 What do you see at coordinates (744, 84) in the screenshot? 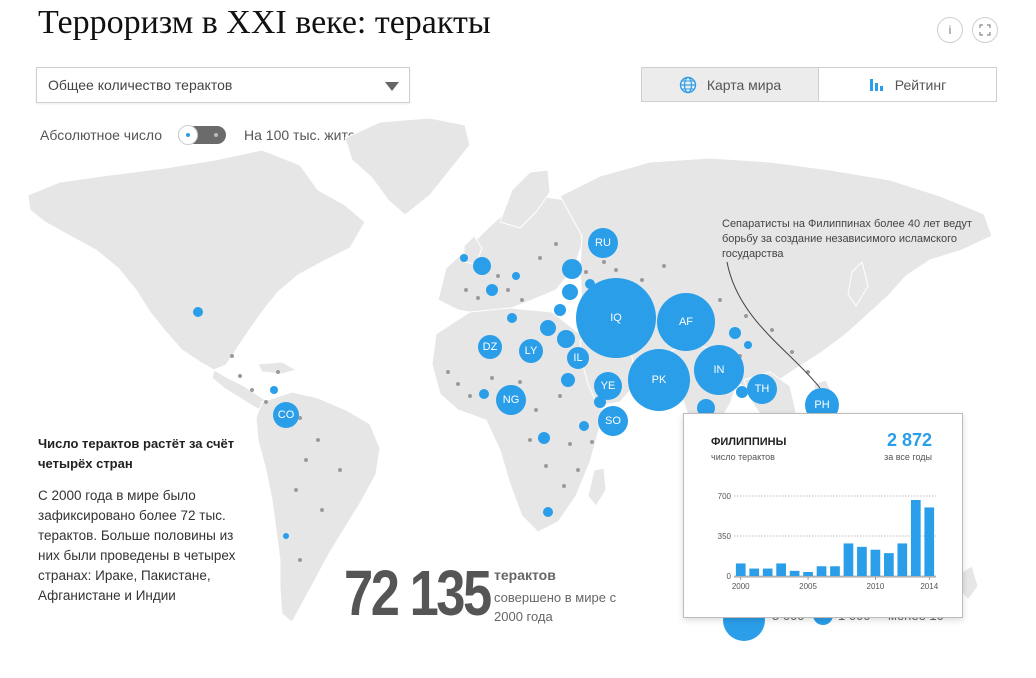
I see `tab-world-map-label: Карта мира` at bounding box center [744, 84].